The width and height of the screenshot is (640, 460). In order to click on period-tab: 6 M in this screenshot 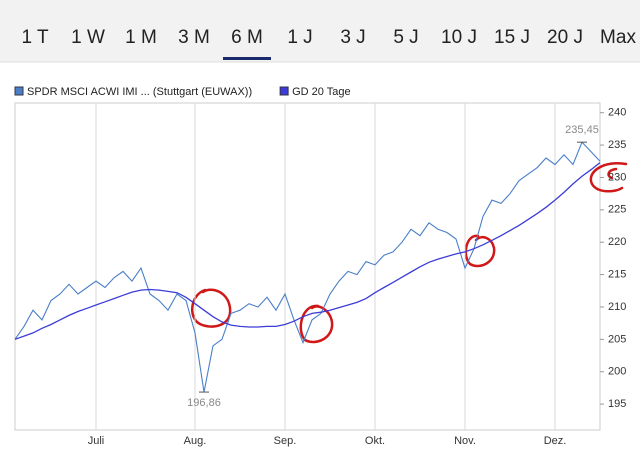, I will do `click(247, 37)`.